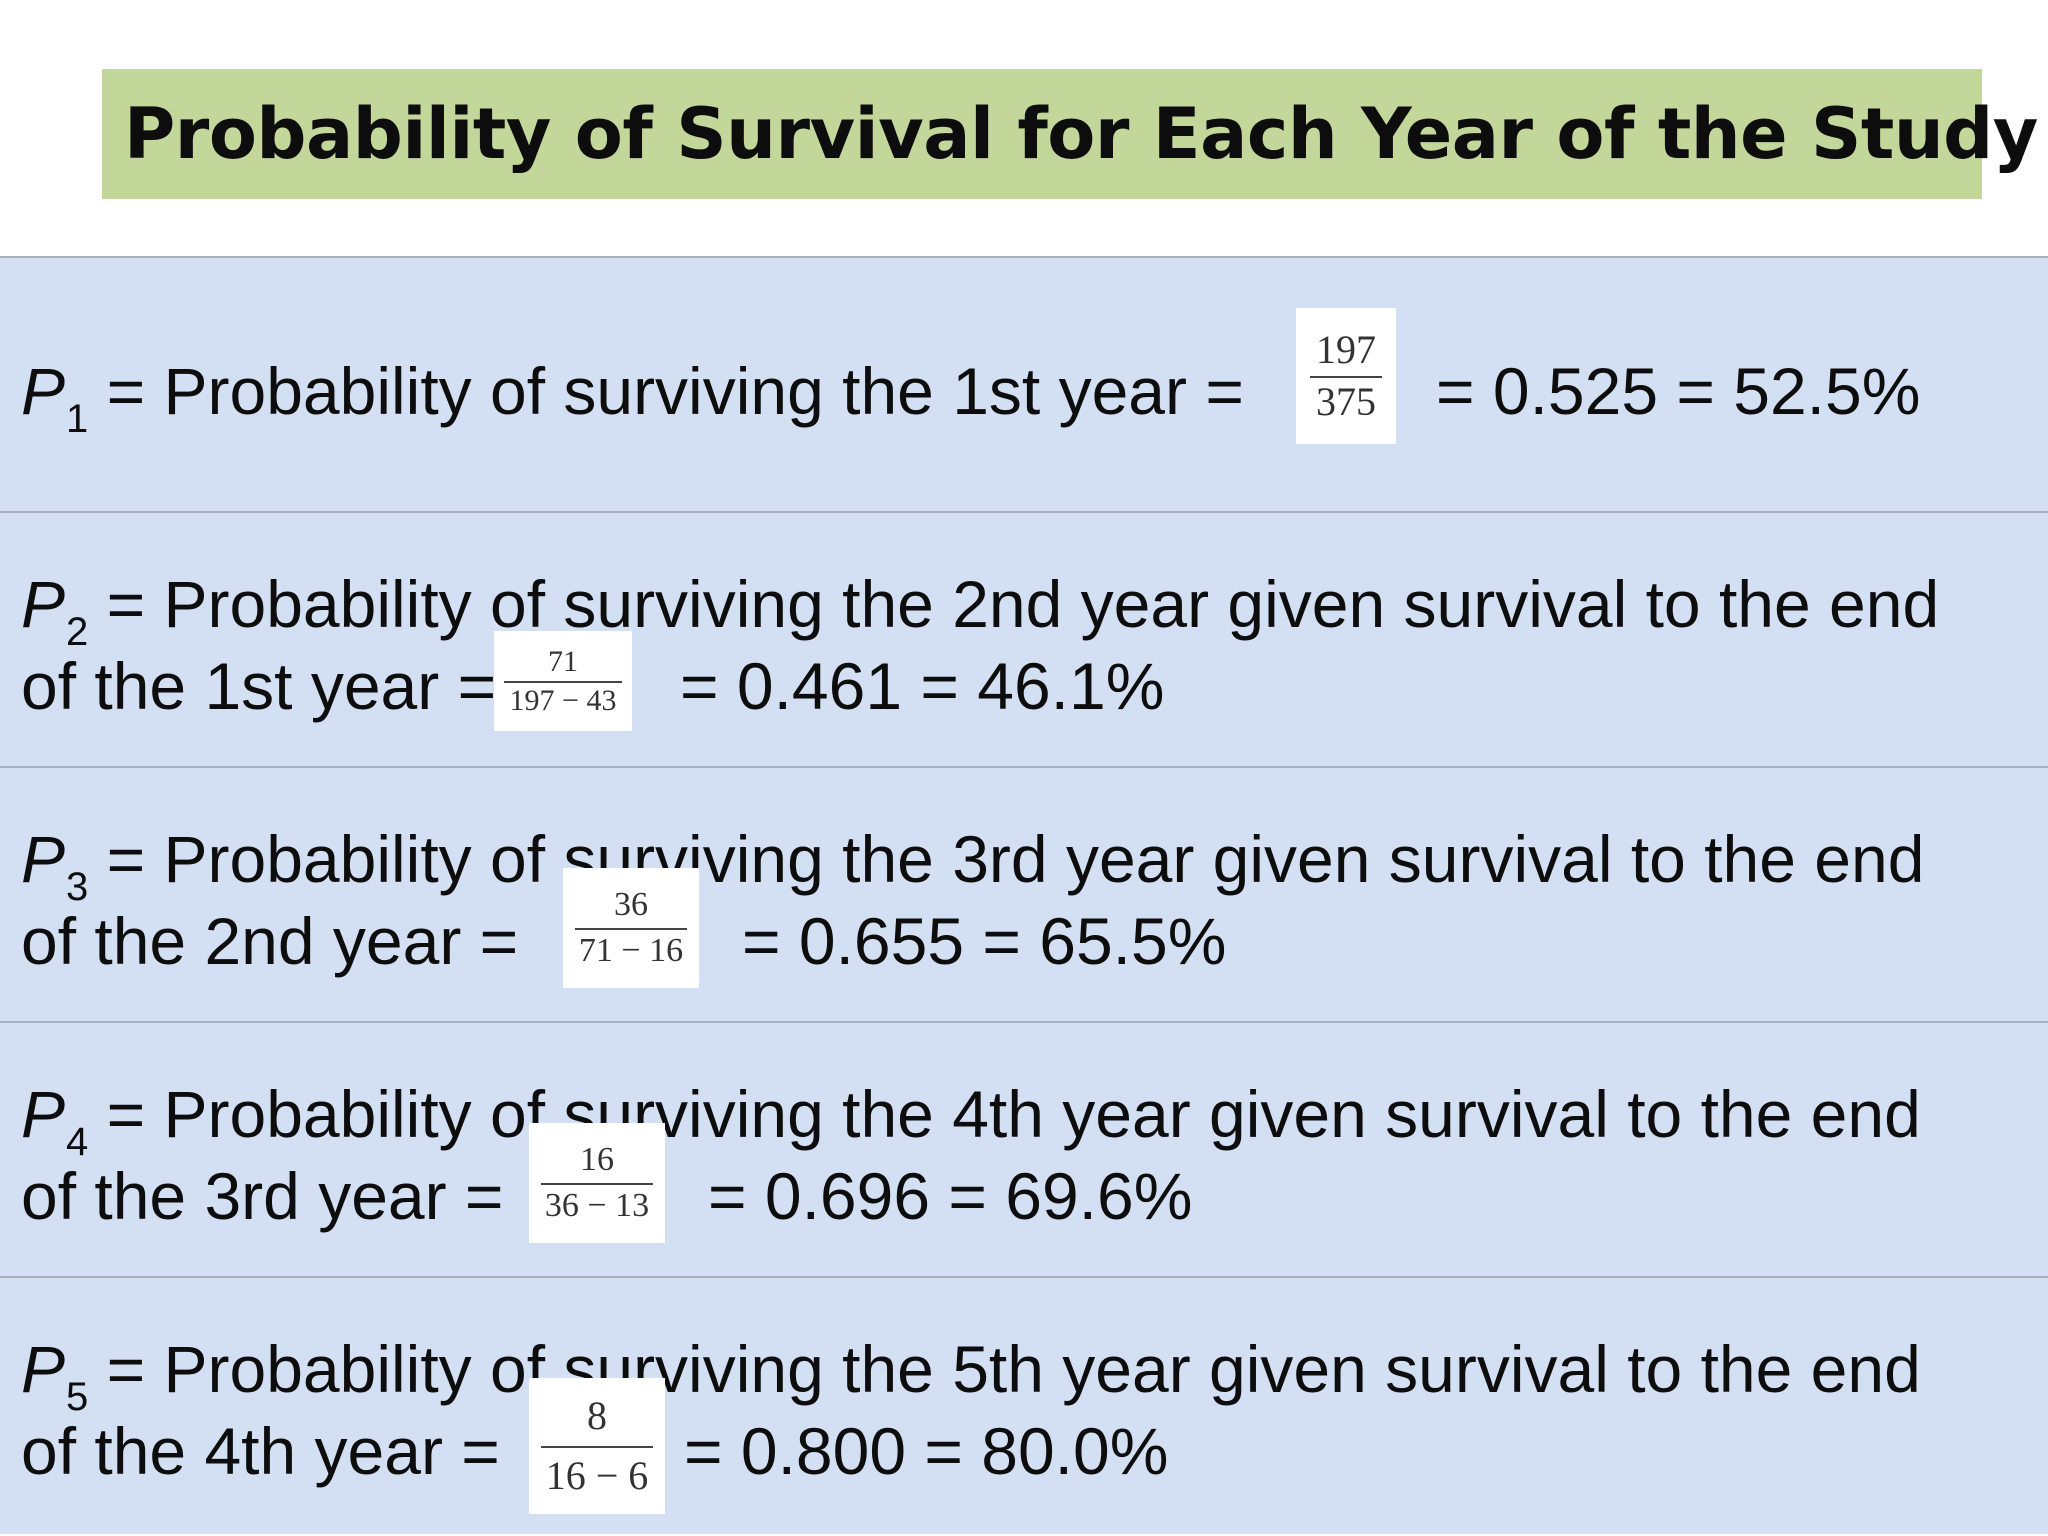  Describe the element at coordinates (597, 1475) in the screenshot. I see `fraction-denominator: 16 − 6` at that location.